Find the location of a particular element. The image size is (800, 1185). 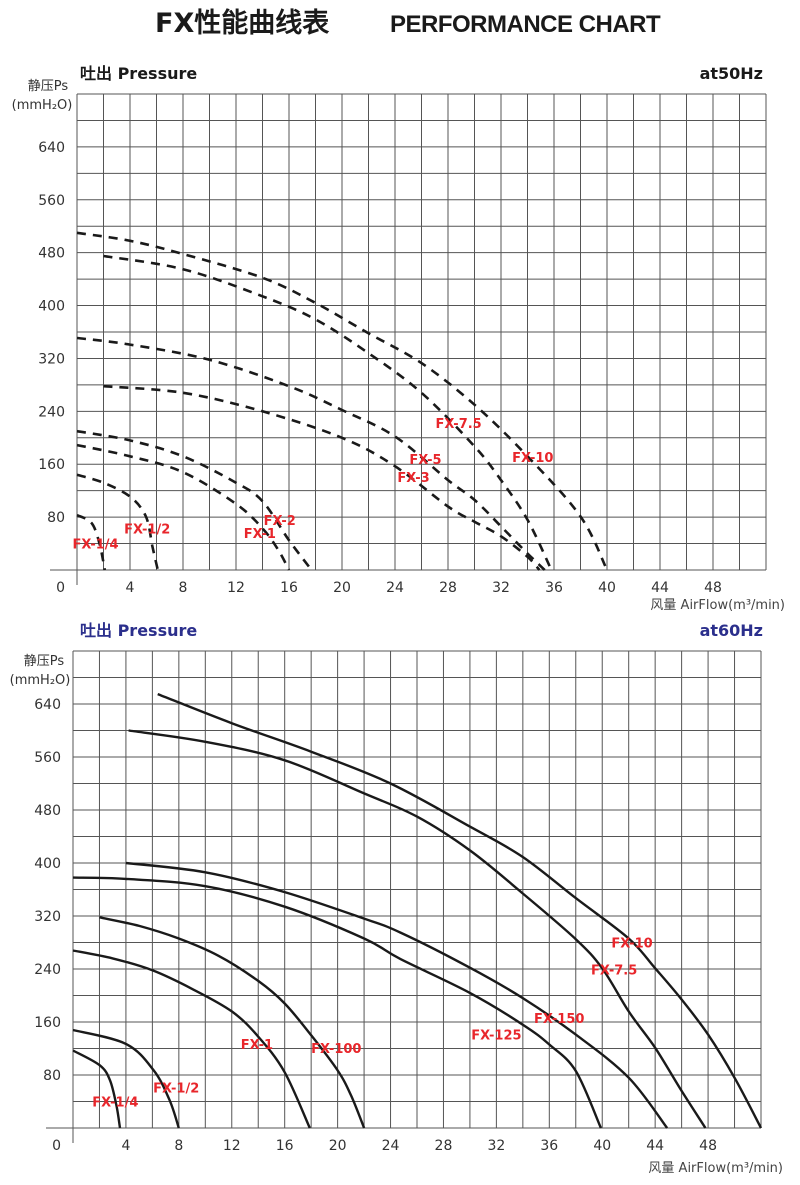

chart-50hz-frequency: at50Hz is located at coordinates (731, 73).